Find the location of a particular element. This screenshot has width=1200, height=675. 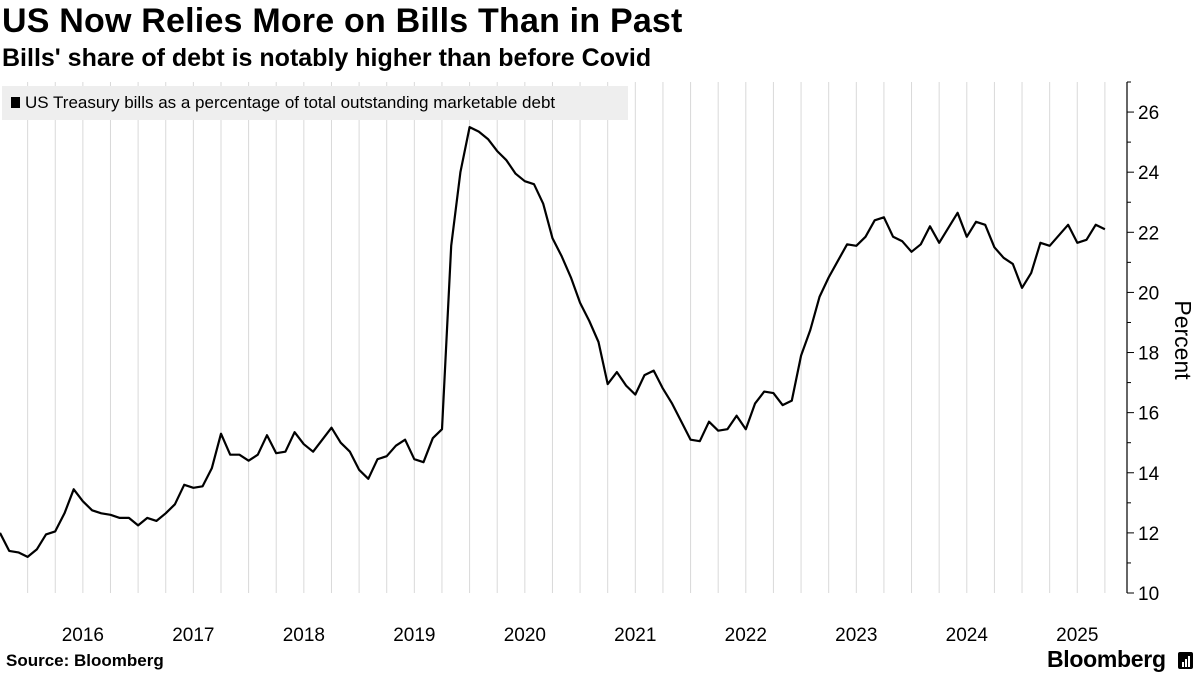

x-tick-label: 2023 is located at coordinates (856, 635).